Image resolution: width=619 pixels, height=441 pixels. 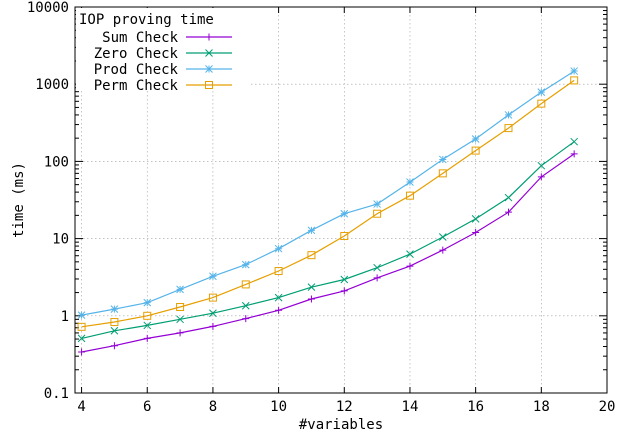 I want to click on x-tick-label: 18, so click(x=541, y=407).